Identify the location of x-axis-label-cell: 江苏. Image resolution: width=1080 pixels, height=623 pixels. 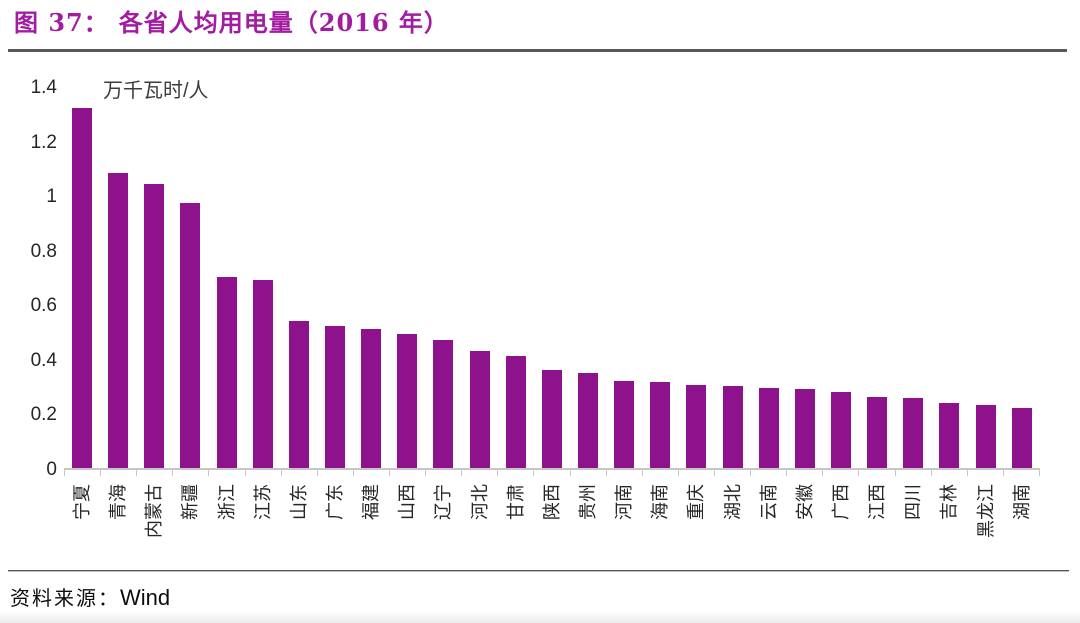
(263, 524).